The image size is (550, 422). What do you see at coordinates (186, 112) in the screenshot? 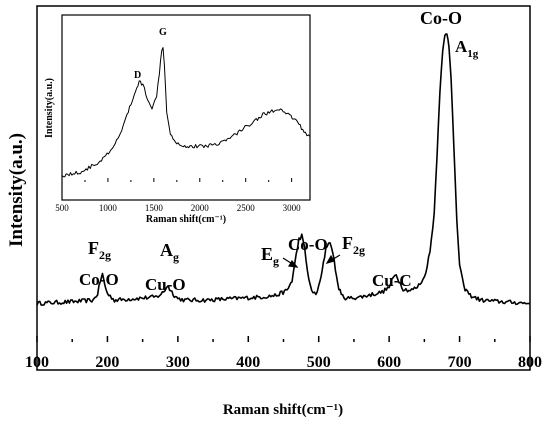
I see `inset-spectrum-line` at bounding box center [186, 112].